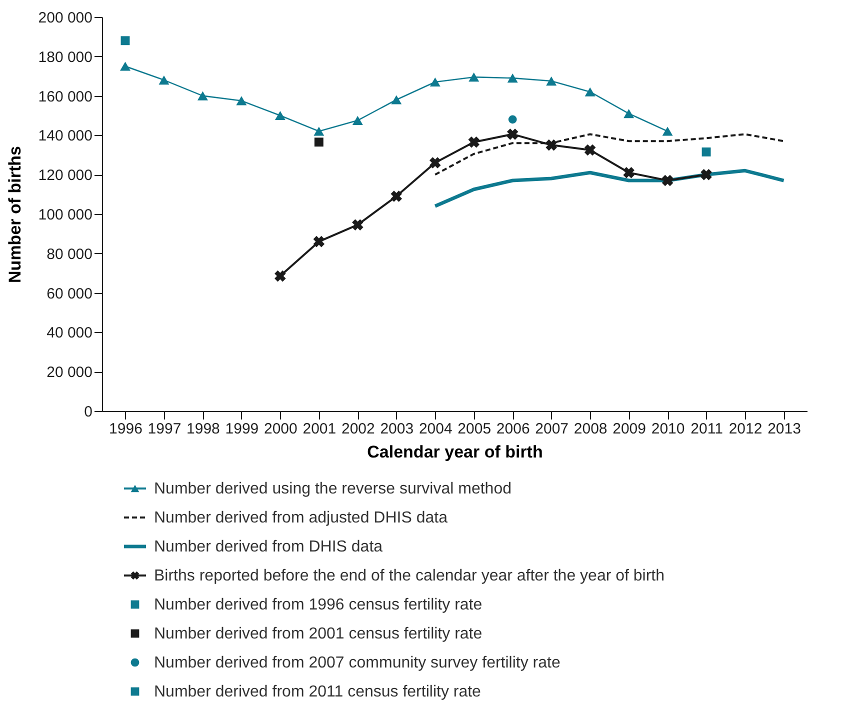 This screenshot has height=727, width=843. Describe the element at coordinates (69, 293) in the screenshot. I see `y-tick-label: 60 000` at that location.